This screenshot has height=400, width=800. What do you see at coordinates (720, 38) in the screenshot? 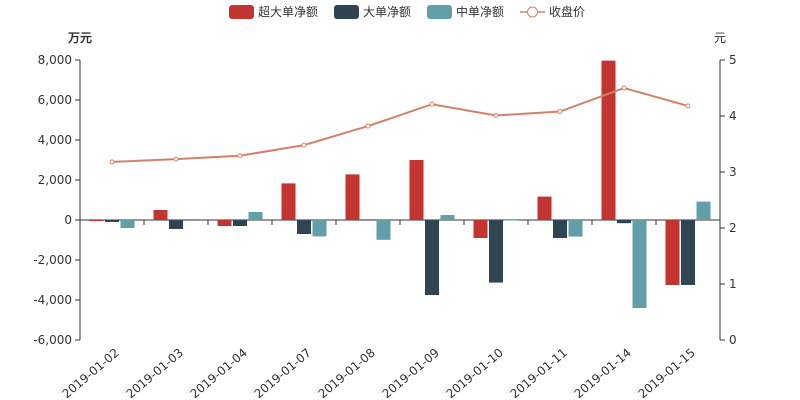
I see `right-axis-title: 元` at bounding box center [720, 38].